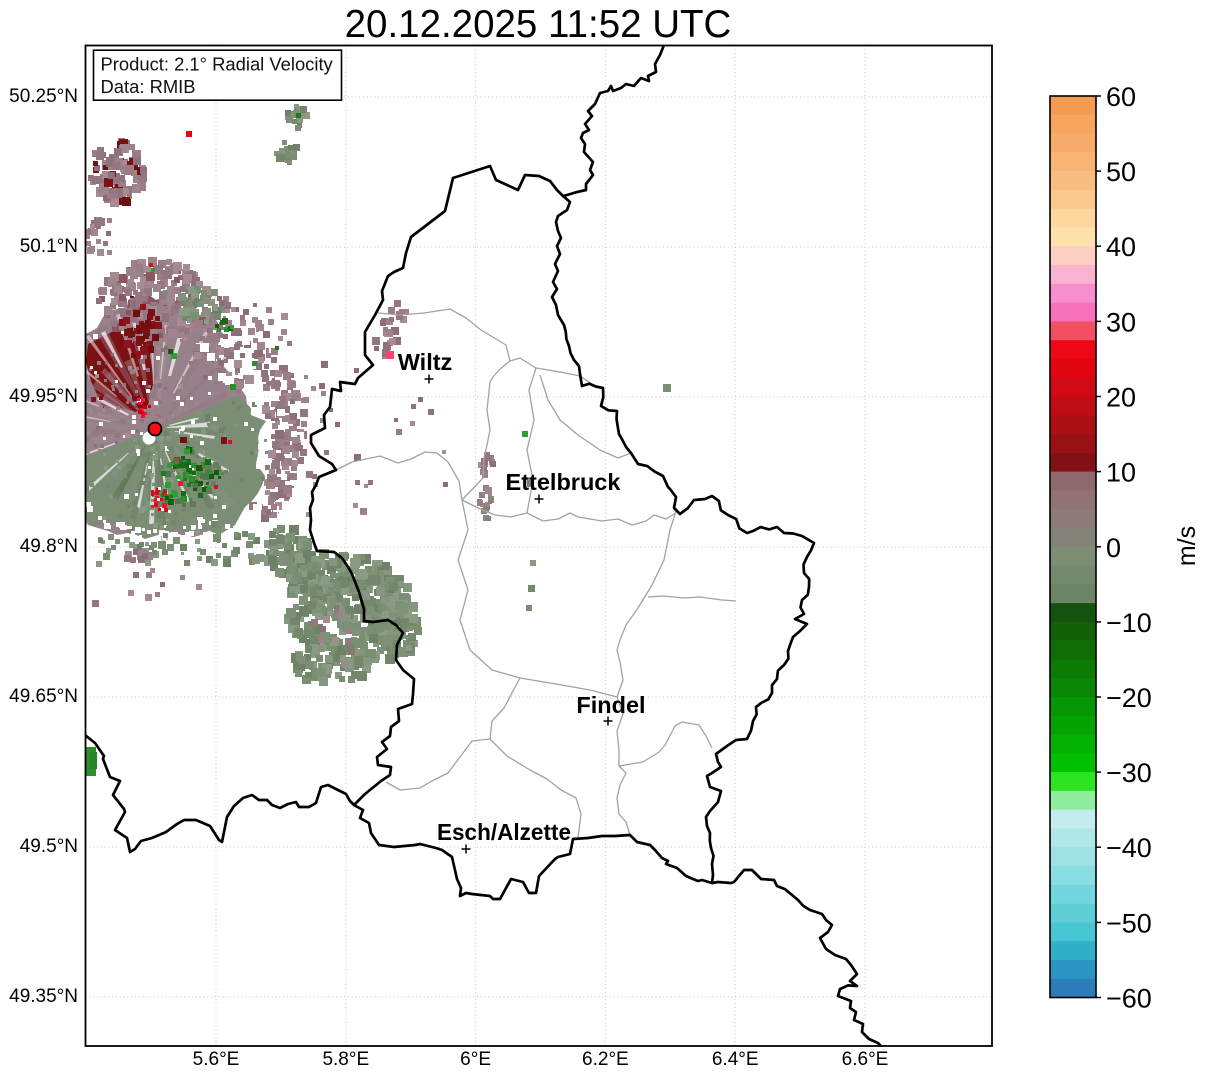 This screenshot has width=1207, height=1081. Describe the element at coordinates (1113, 548) in the screenshot. I see `svg-text: 0` at that location.